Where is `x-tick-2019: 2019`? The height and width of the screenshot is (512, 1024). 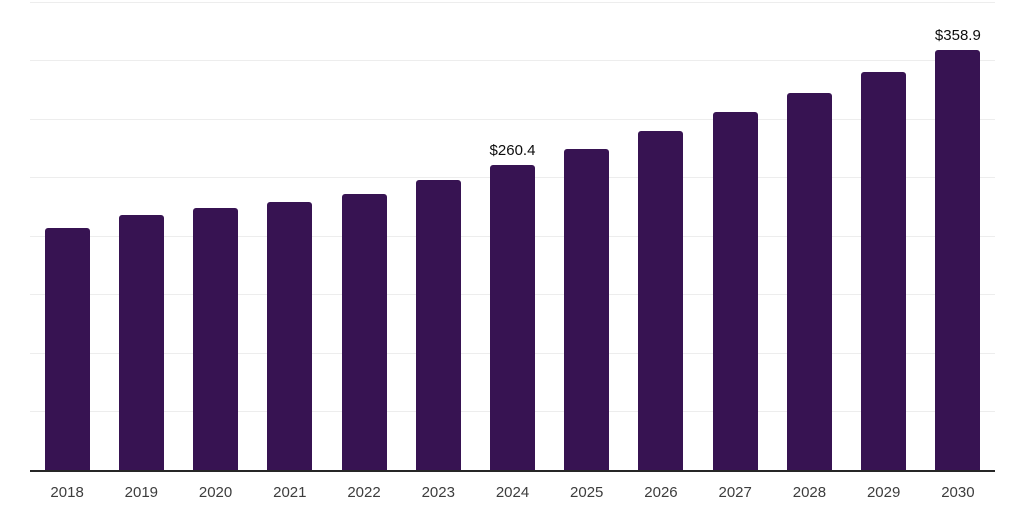
x-tick-2019: 2019 is located at coordinates (141, 492).